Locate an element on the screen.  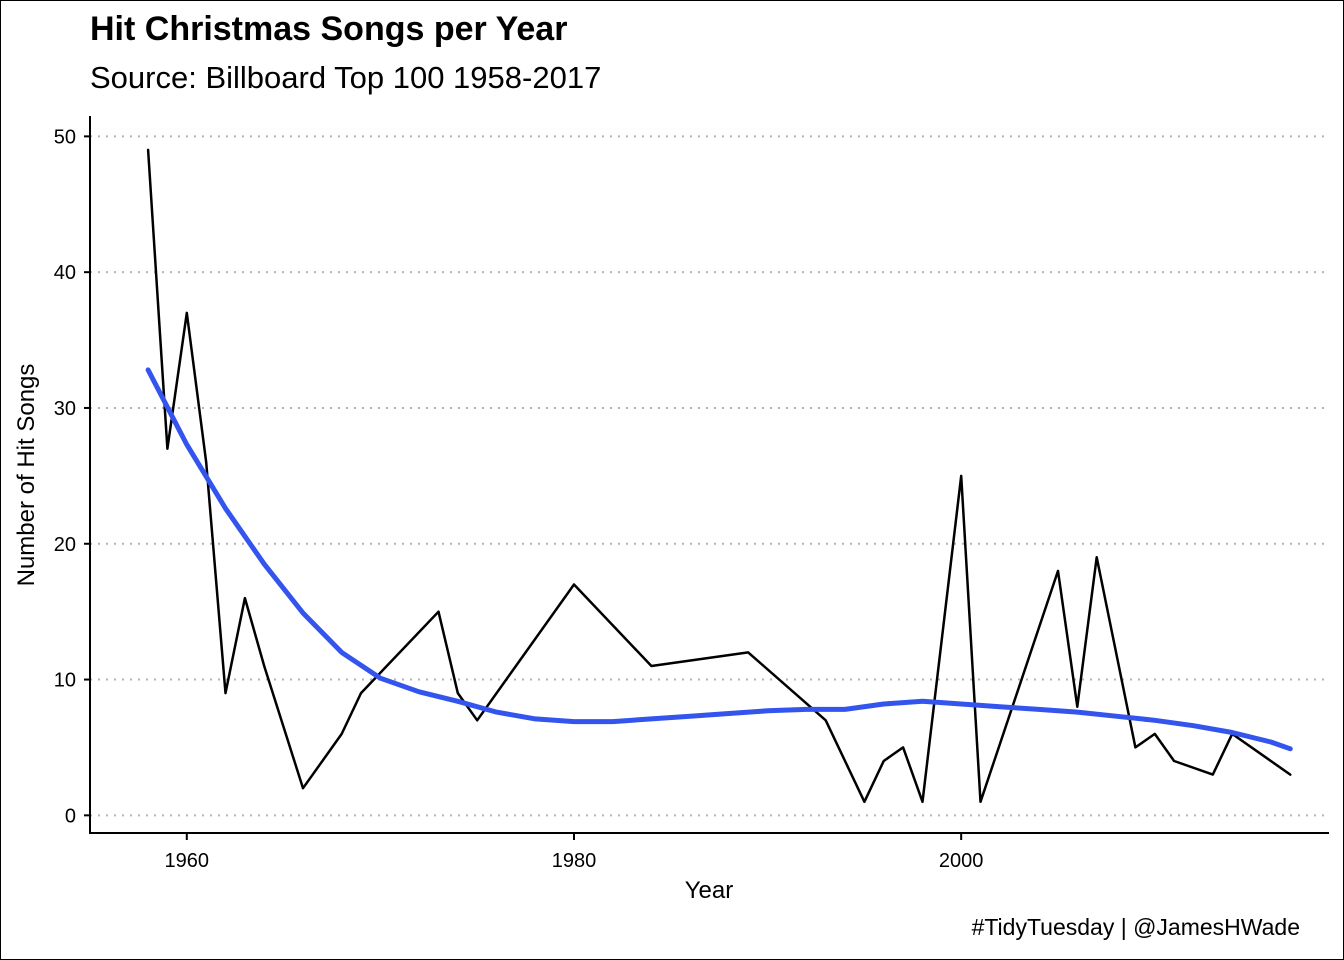
x-axis-ticks: 1960 1980 2000 is located at coordinates (574, 852).